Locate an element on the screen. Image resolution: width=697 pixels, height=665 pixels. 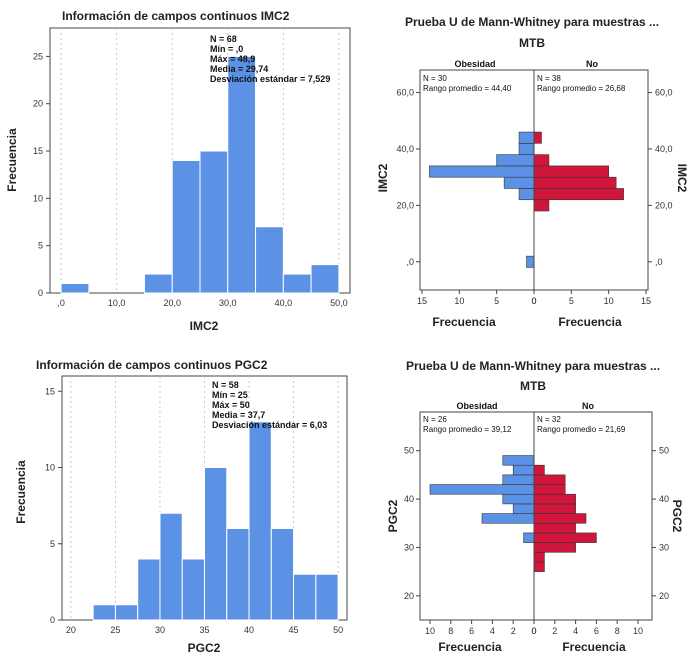
hist-pgc2-ytick-label: 5 is located at coordinates (52, 544).